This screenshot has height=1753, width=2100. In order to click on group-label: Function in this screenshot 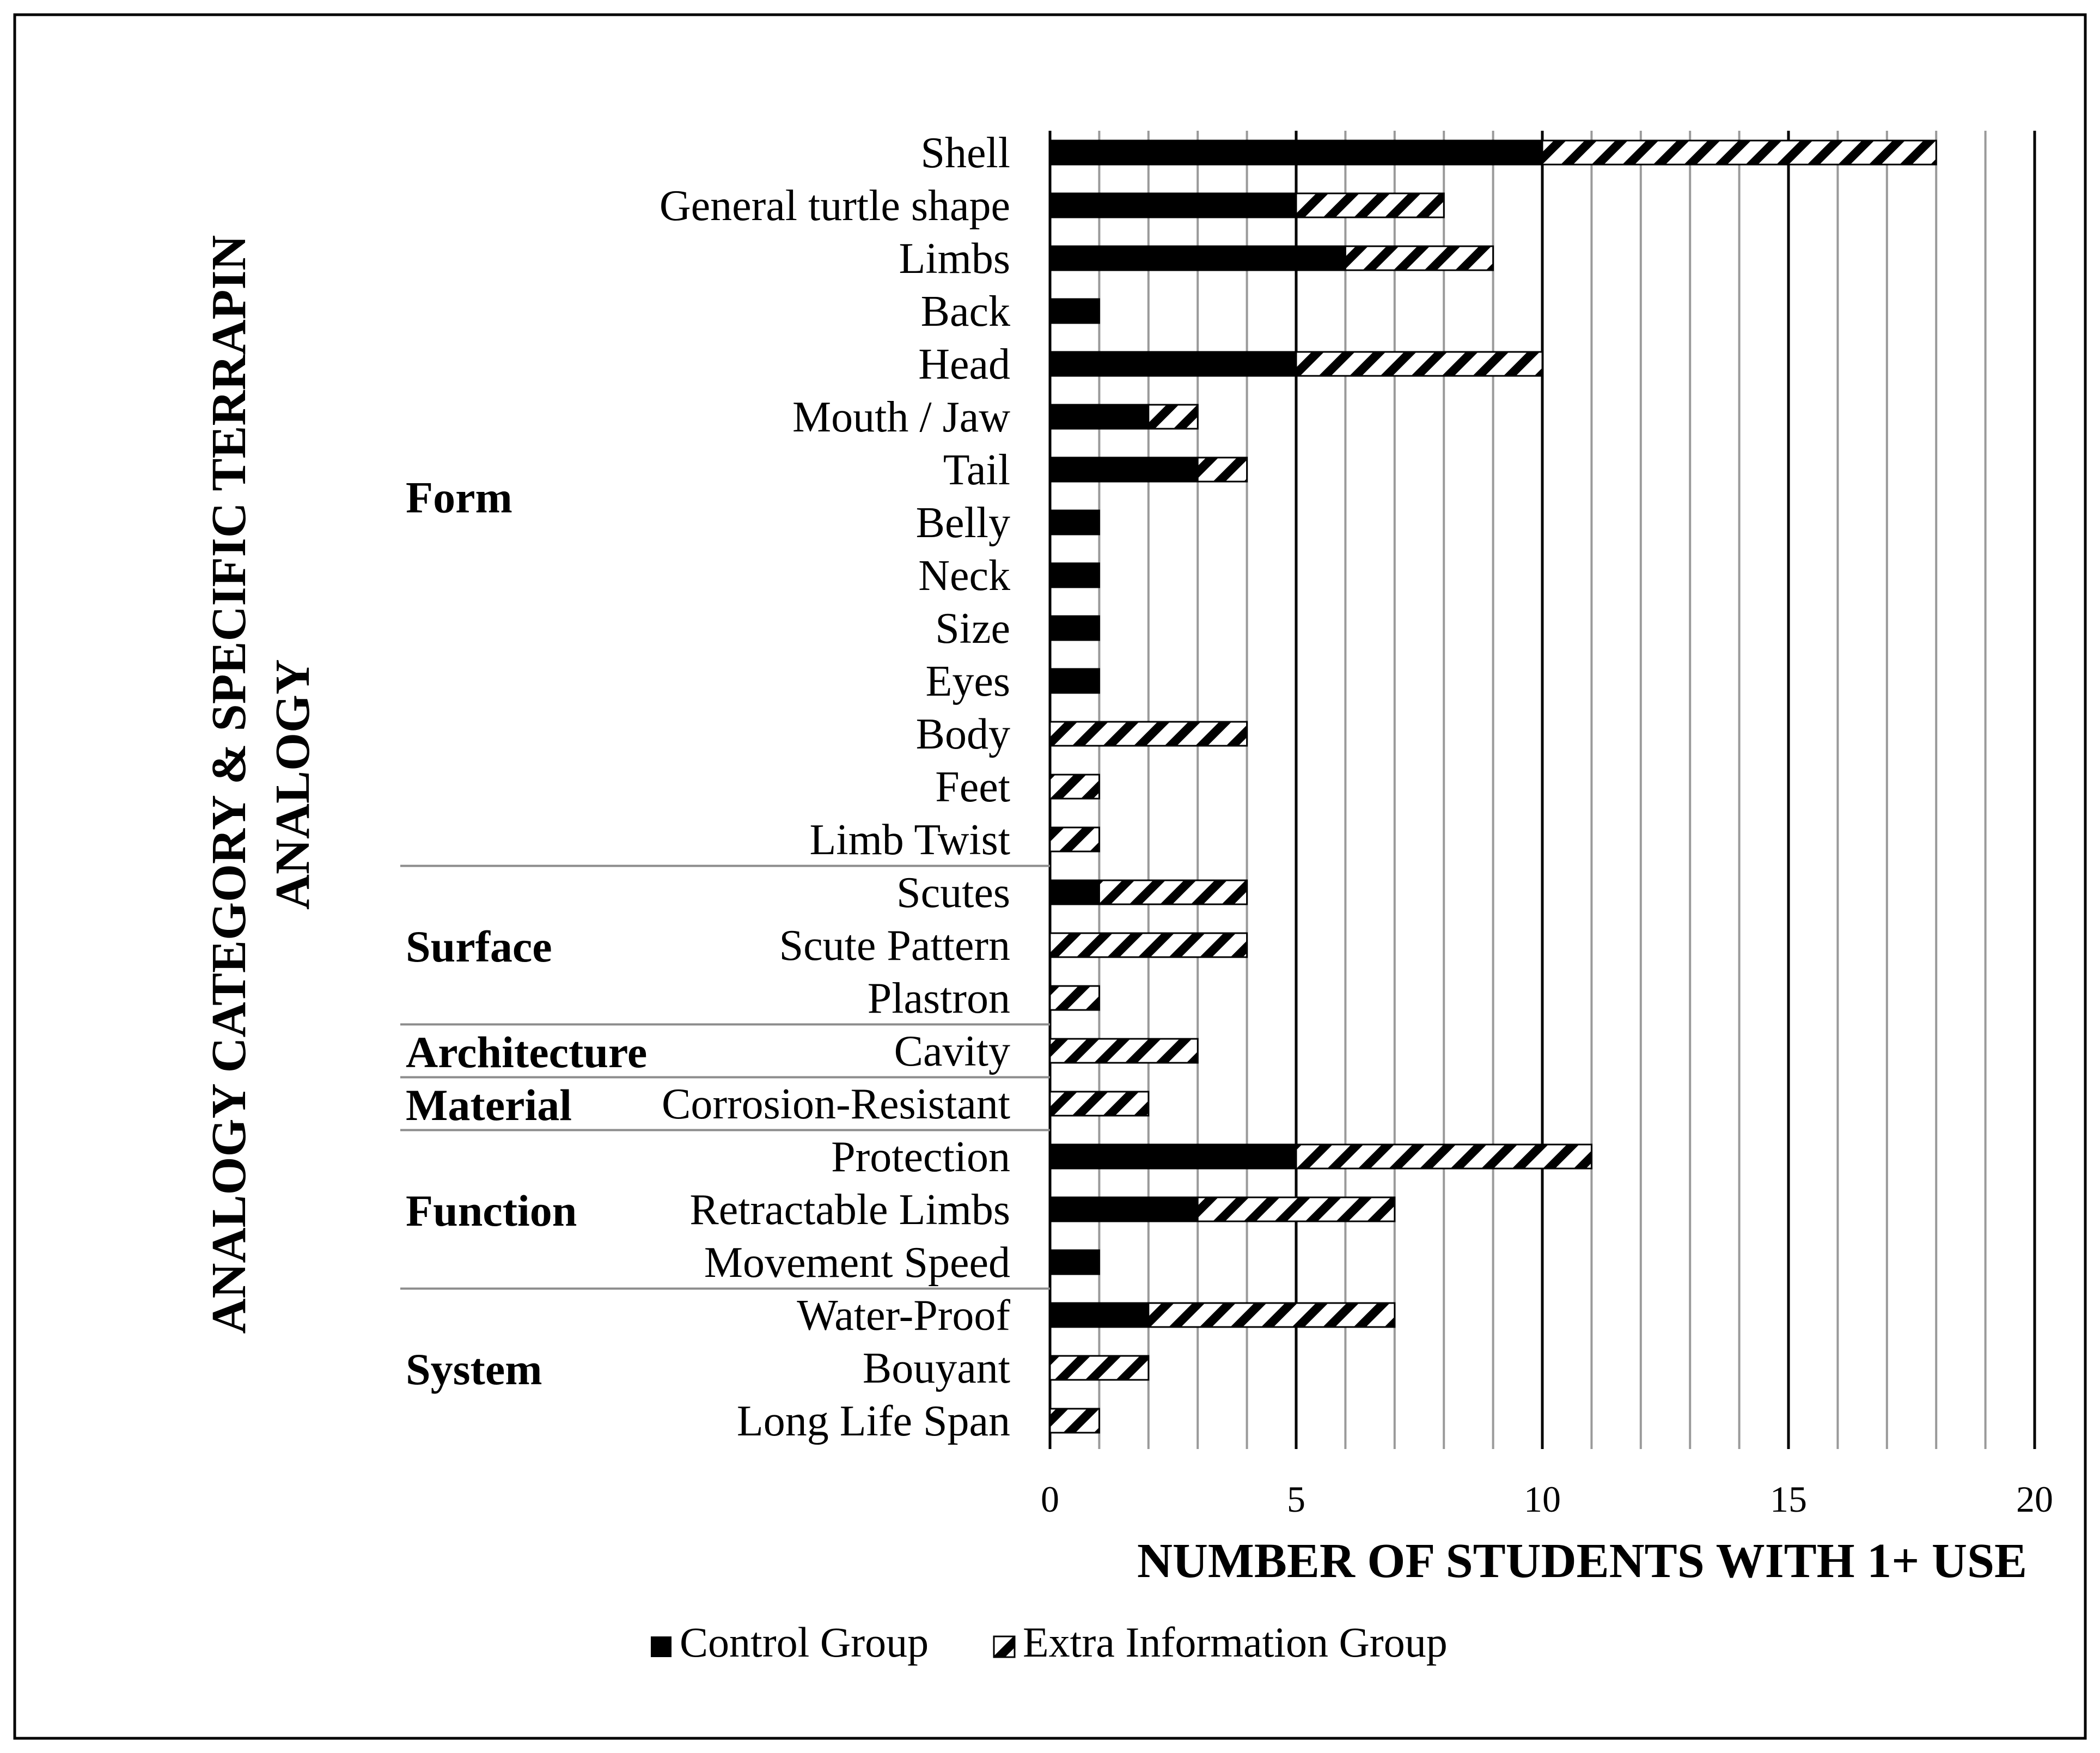, I will do `click(491, 1211)`.